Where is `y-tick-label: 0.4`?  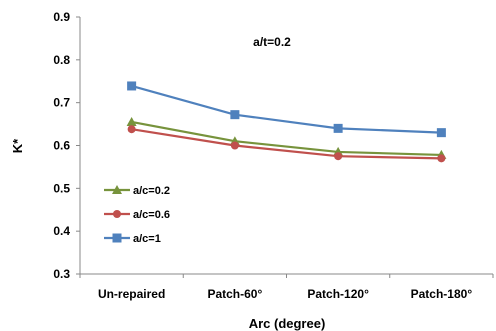
y-tick-label: 0.4 is located at coordinates (61, 231).